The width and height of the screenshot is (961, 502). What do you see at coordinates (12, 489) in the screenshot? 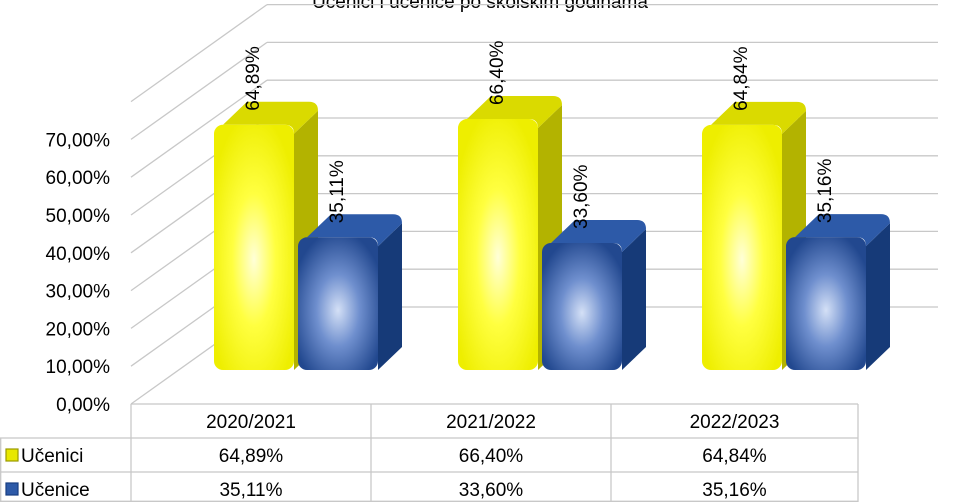
I see `legend-key-ucenice` at bounding box center [12, 489].